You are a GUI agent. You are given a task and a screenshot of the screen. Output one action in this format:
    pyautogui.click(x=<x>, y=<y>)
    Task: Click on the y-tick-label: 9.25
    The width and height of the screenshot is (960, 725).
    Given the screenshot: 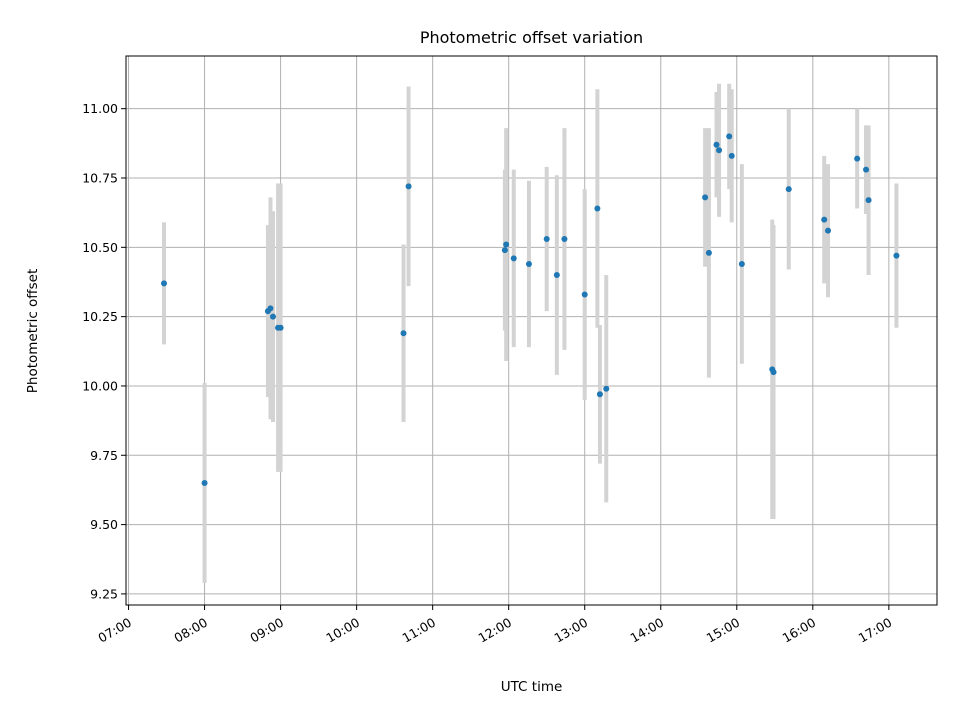 What is the action you would take?
    pyautogui.click(x=104, y=593)
    